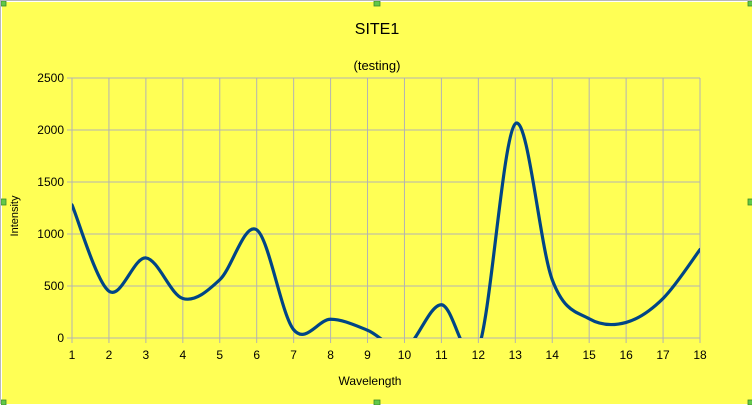  What do you see at coordinates (4, 4) in the screenshot?
I see `selection-handle-top-left` at bounding box center [4, 4].